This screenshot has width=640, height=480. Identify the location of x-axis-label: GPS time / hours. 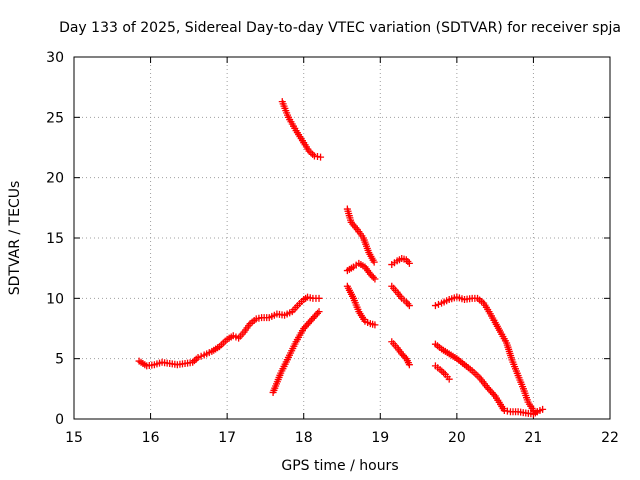
(339, 466).